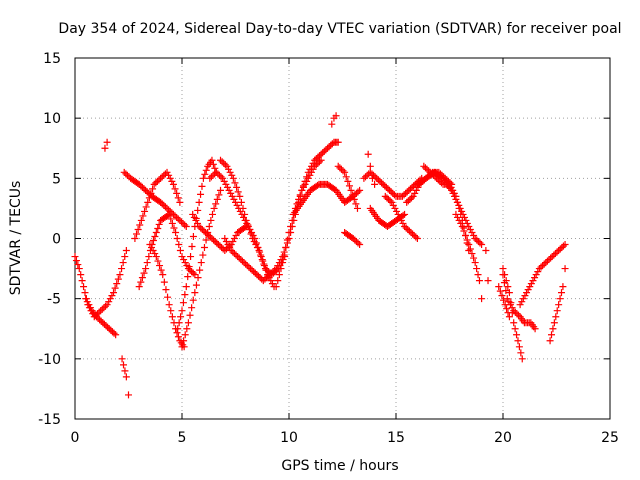 Image resolution: width=640 pixels, height=480 pixels. Describe the element at coordinates (504, 302) in the screenshot. I see `series-t33` at that location.